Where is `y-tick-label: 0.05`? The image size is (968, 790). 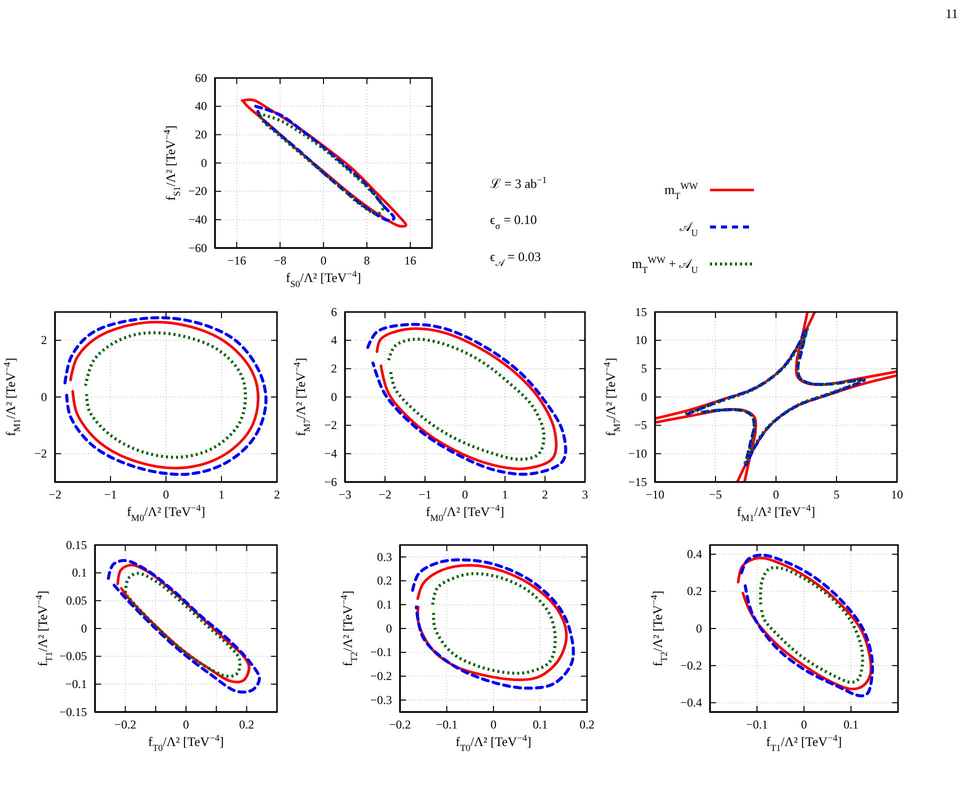
y-tick-label: 0.05 is located at coordinates (76, 601).